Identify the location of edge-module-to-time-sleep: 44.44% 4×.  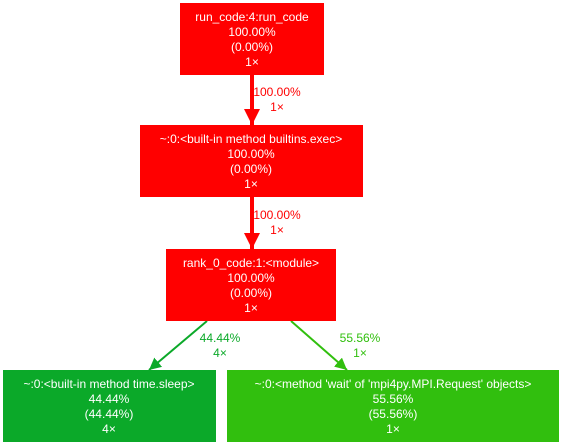
(194, 345).